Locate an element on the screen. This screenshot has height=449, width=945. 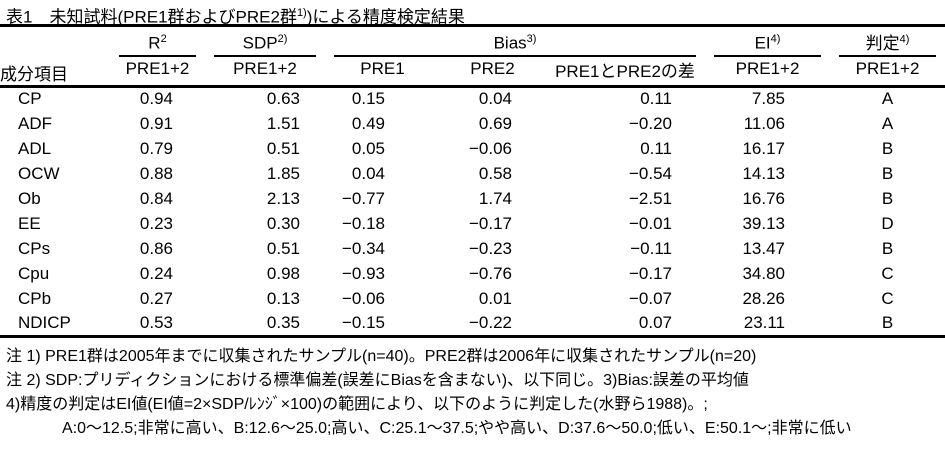
group-sup-r2: 2 is located at coordinates (163, 38).